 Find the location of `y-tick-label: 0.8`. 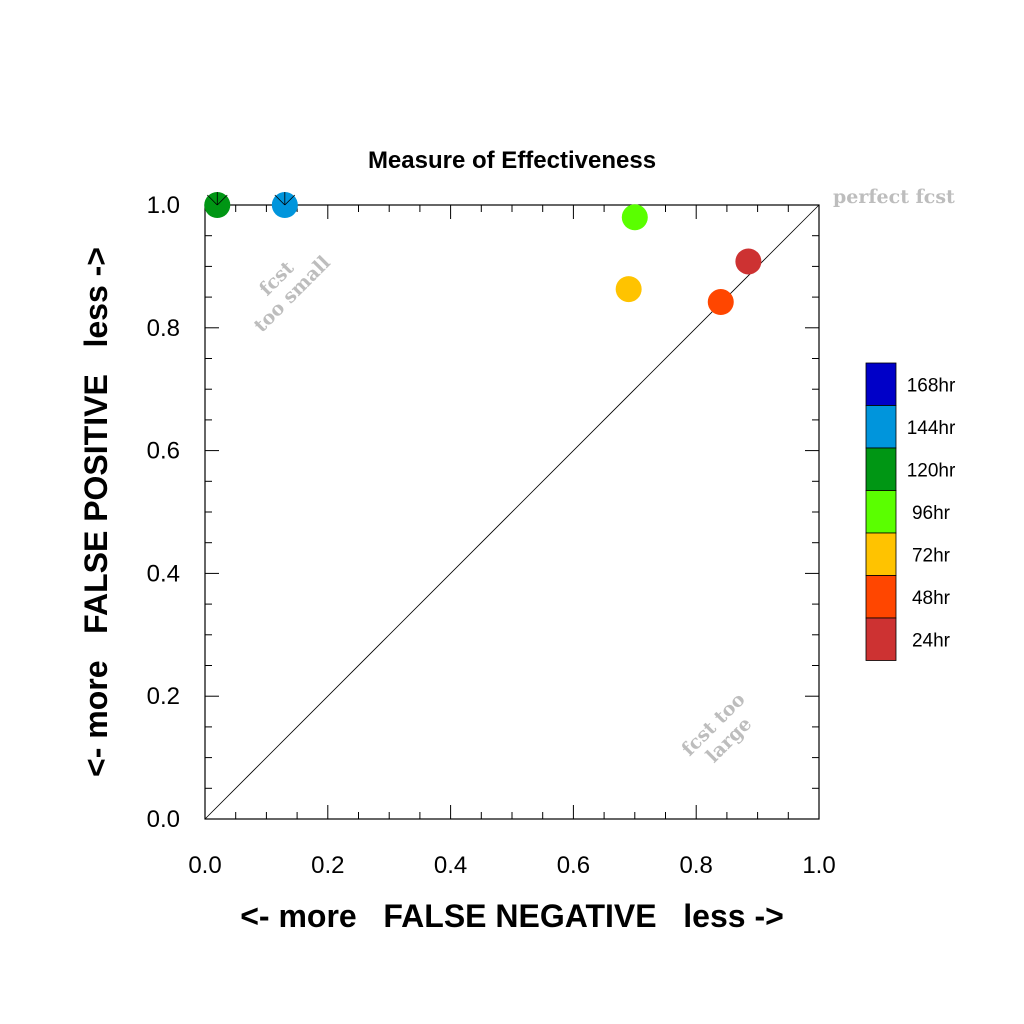

y-tick-label: 0.8 is located at coordinates (163, 328).